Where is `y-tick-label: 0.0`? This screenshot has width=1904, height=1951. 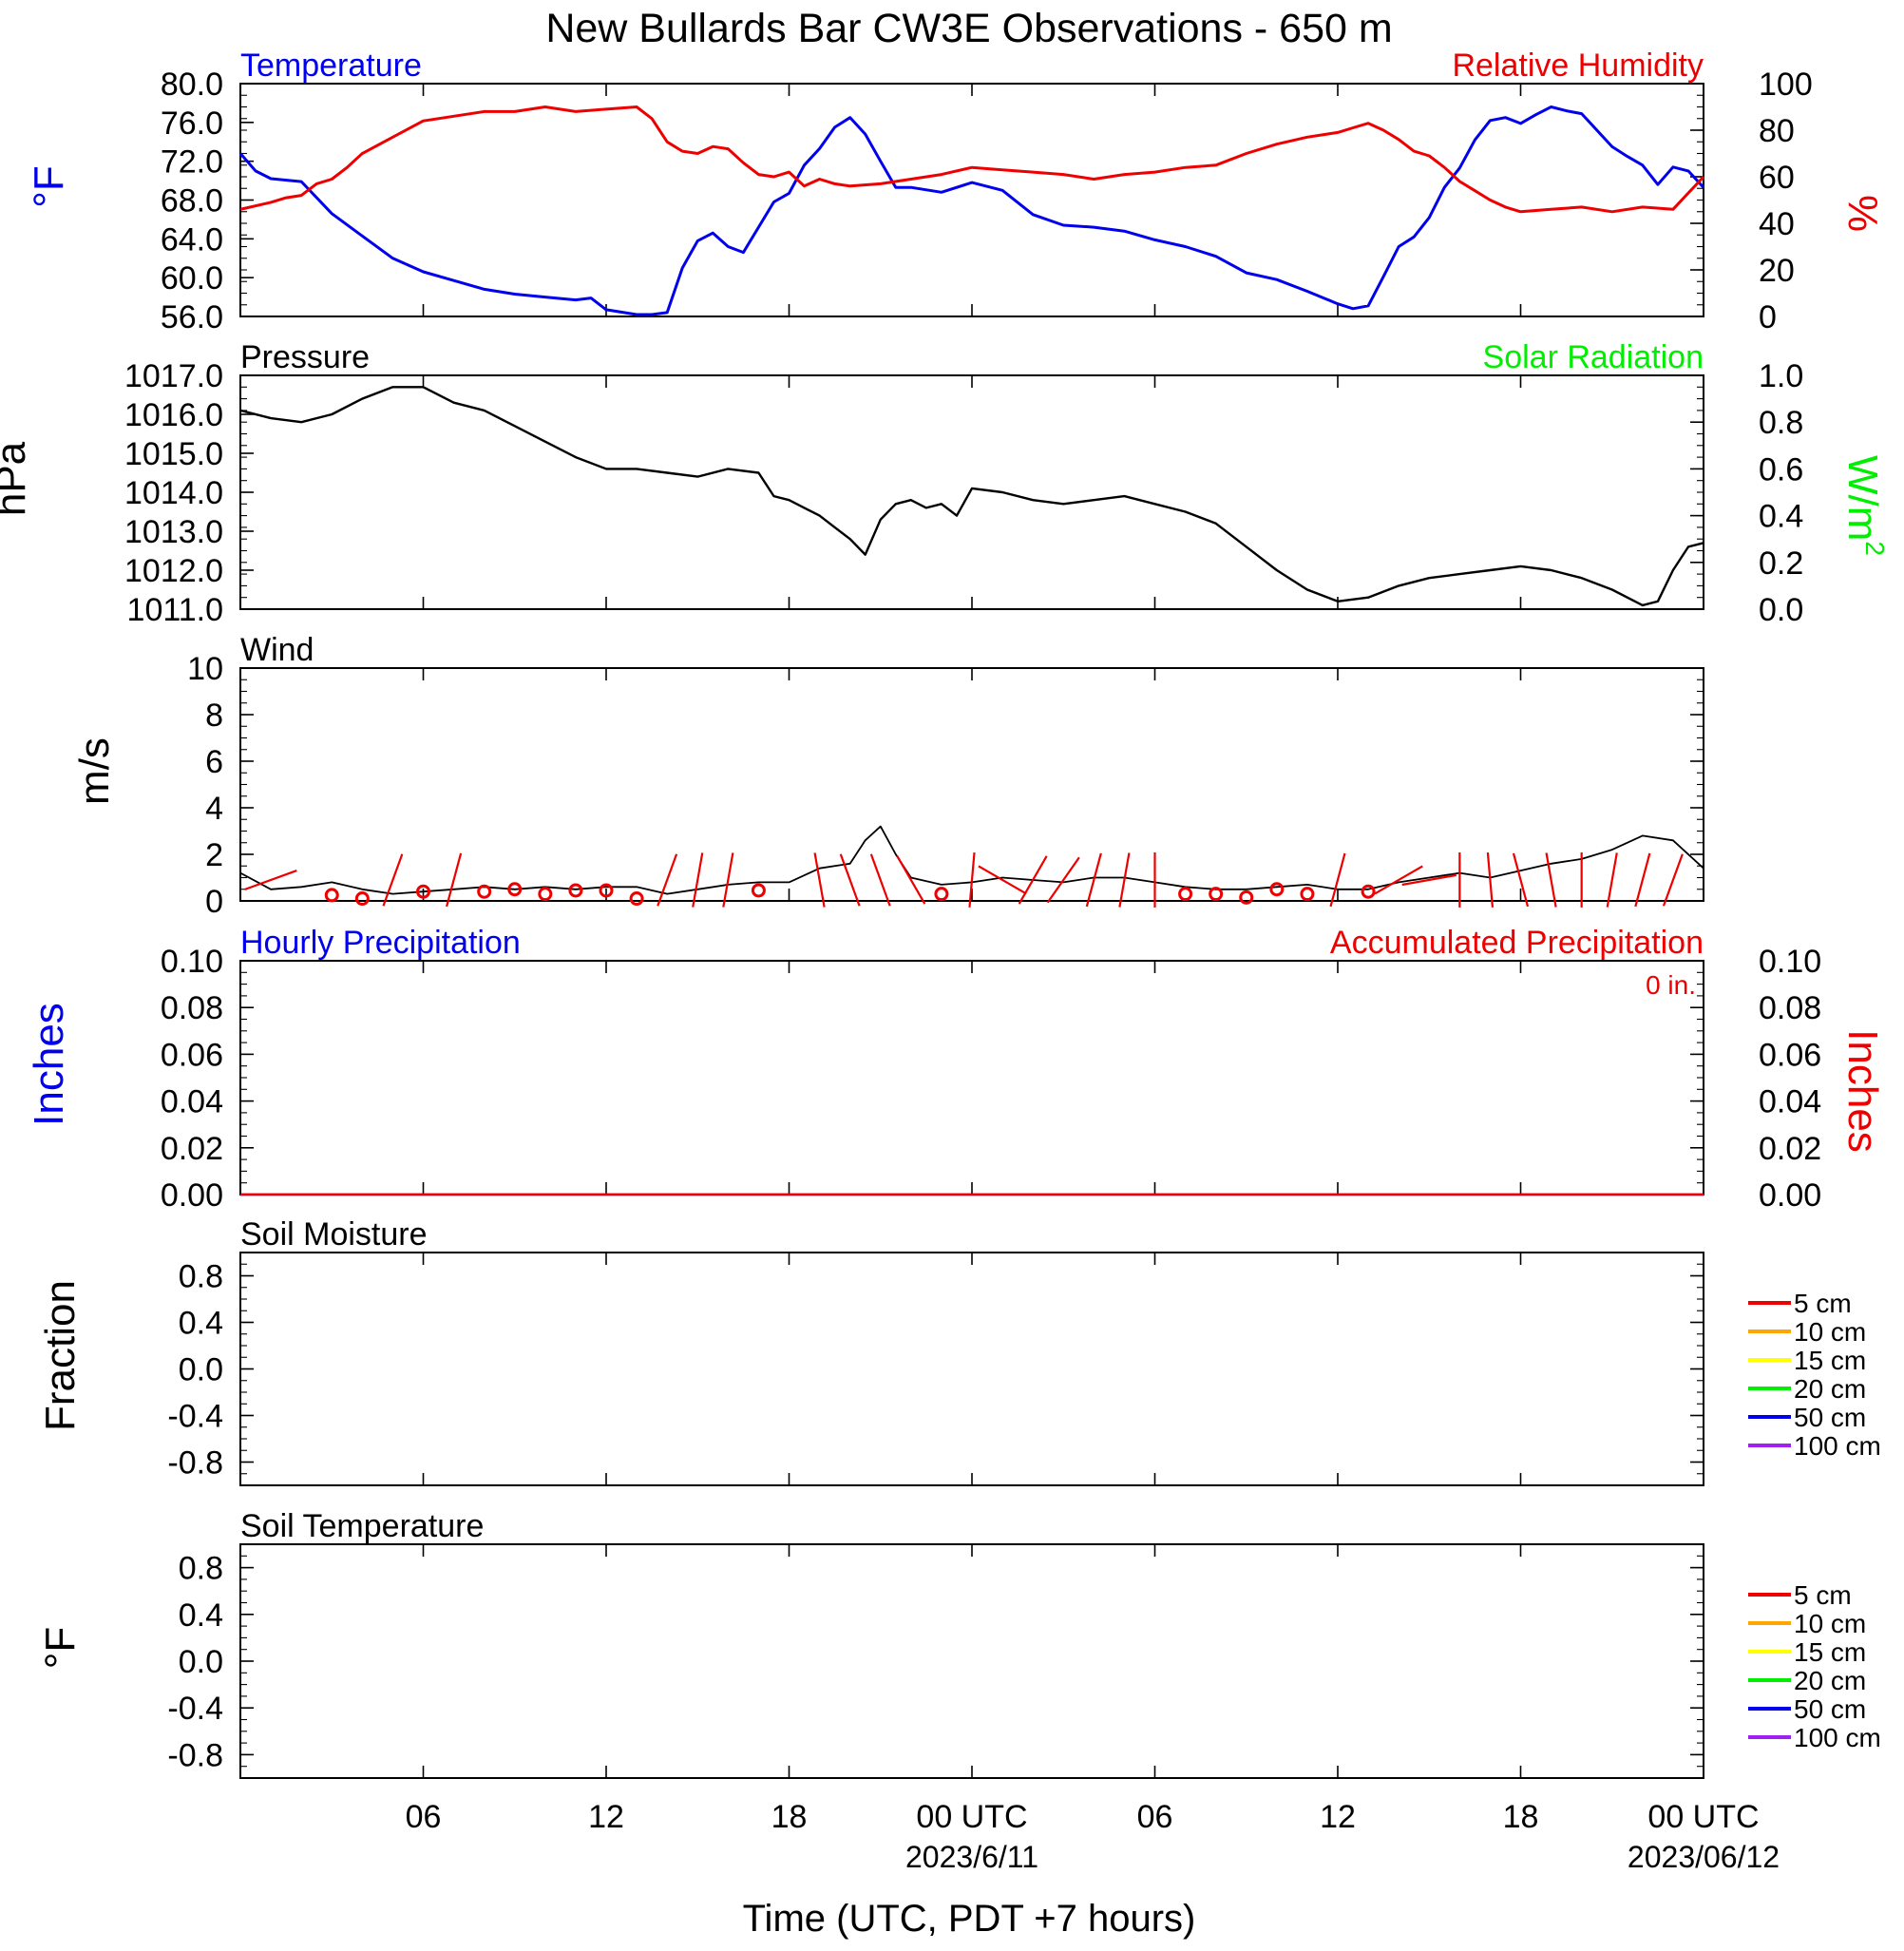 y-tick-label: 0.0 is located at coordinates (201, 1662).